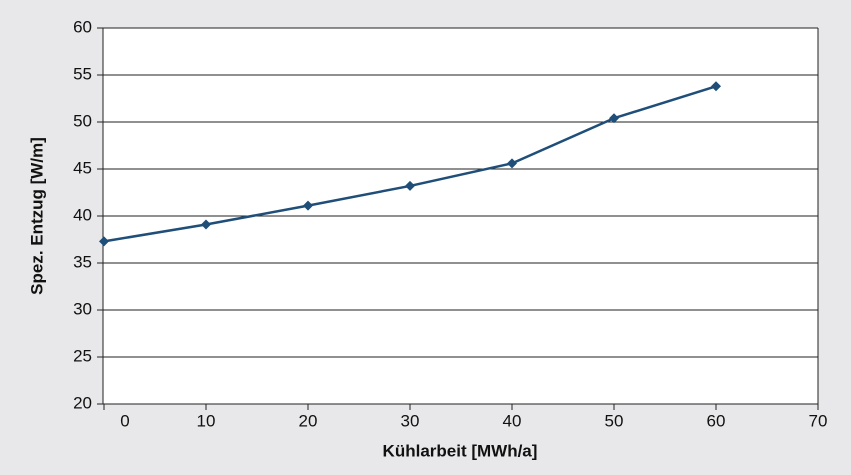 Image resolution: width=851 pixels, height=475 pixels. Describe the element at coordinates (82, 308) in the screenshot. I see `y-tick-label: 30` at that location.